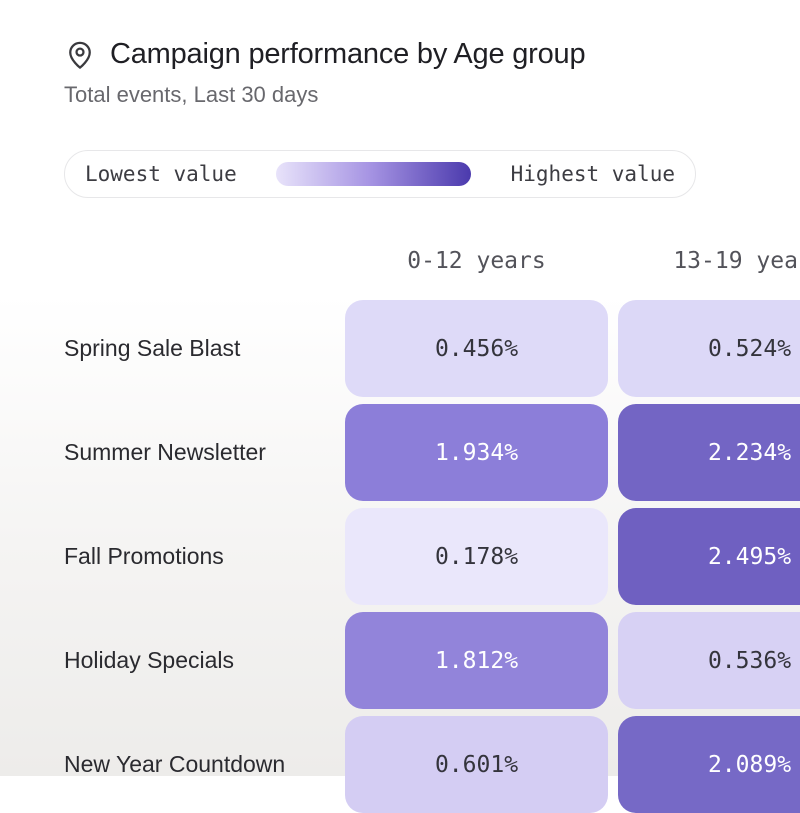 Image resolution: width=800 pixels, height=813 pixels. Describe the element at coordinates (476, 556) in the screenshot. I see `heatmap-cell: 0.178%` at that location.